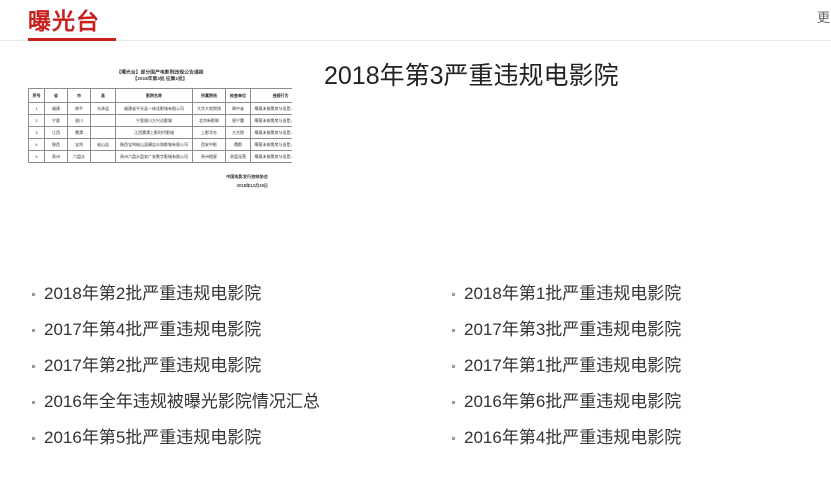  Describe the element at coordinates (154, 95) in the screenshot. I see `table-col-cinema-name: 影院名称` at that location.